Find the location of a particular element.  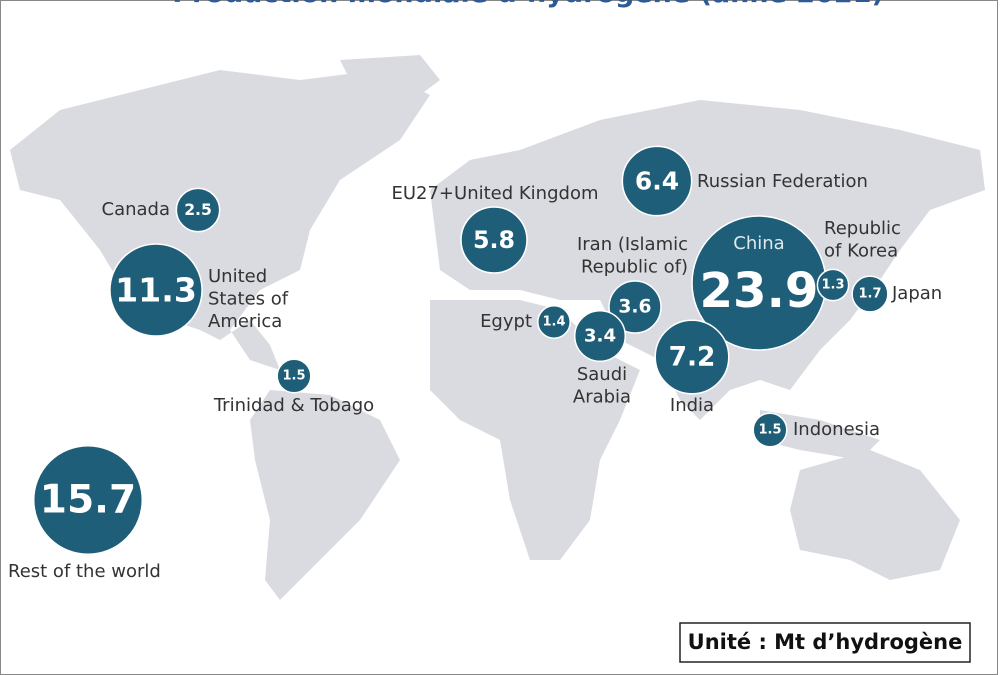

region-label: Russian Federation is located at coordinates (782, 181).